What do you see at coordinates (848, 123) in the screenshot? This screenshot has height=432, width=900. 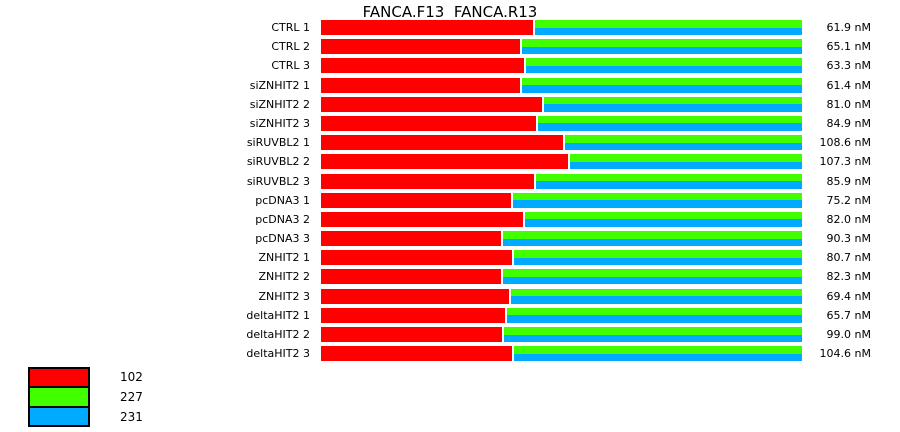 I see `row-value: 84.9 nM` at bounding box center [848, 123].